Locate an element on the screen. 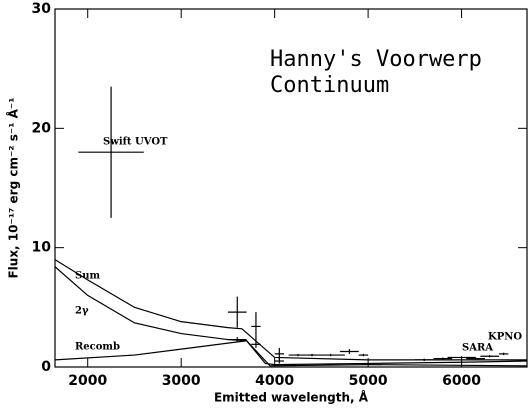 The image size is (531, 409). y-tick-label: 0 is located at coordinates (46, 367).